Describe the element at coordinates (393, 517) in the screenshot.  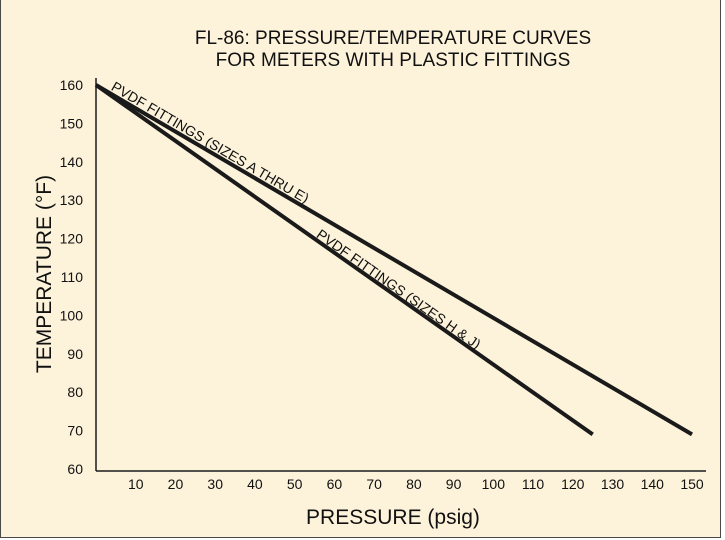
I see `x-axis-title: PRESSURE (psig)` at that location.